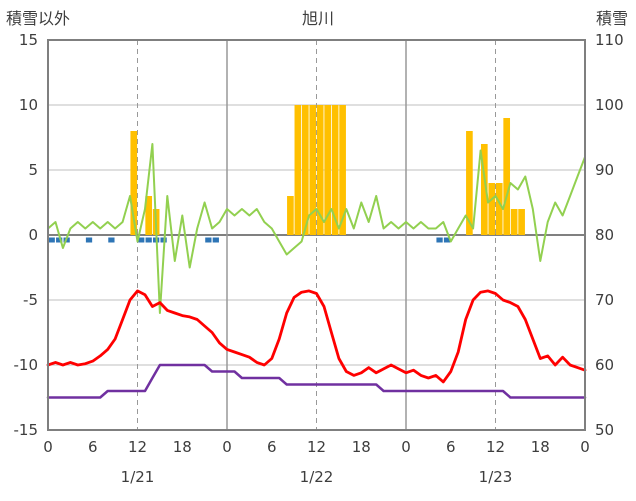 This screenshot has width=636, height=501. What do you see at coordinates (26, 430) in the screenshot?
I see `y-left-tick-label: -15` at bounding box center [26, 430].